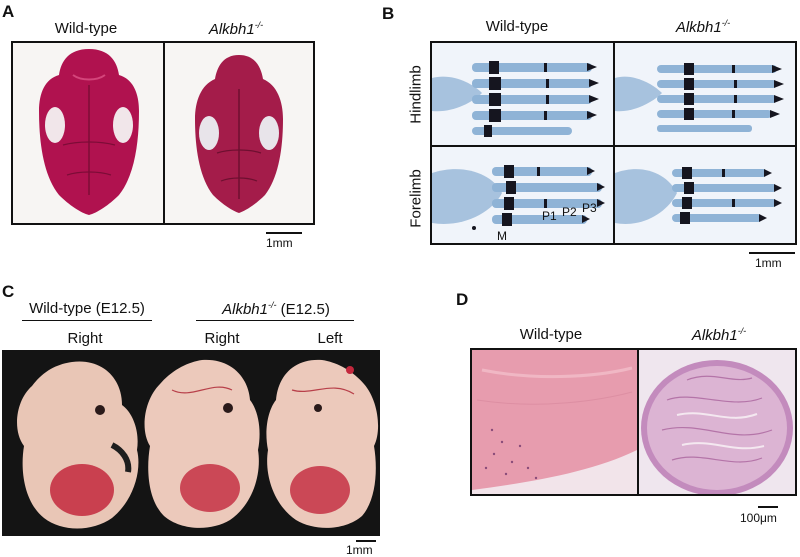  What do you see at coordinates (89, 133) in the screenshot?
I see `wildtype-skull-image` at bounding box center [89, 133].